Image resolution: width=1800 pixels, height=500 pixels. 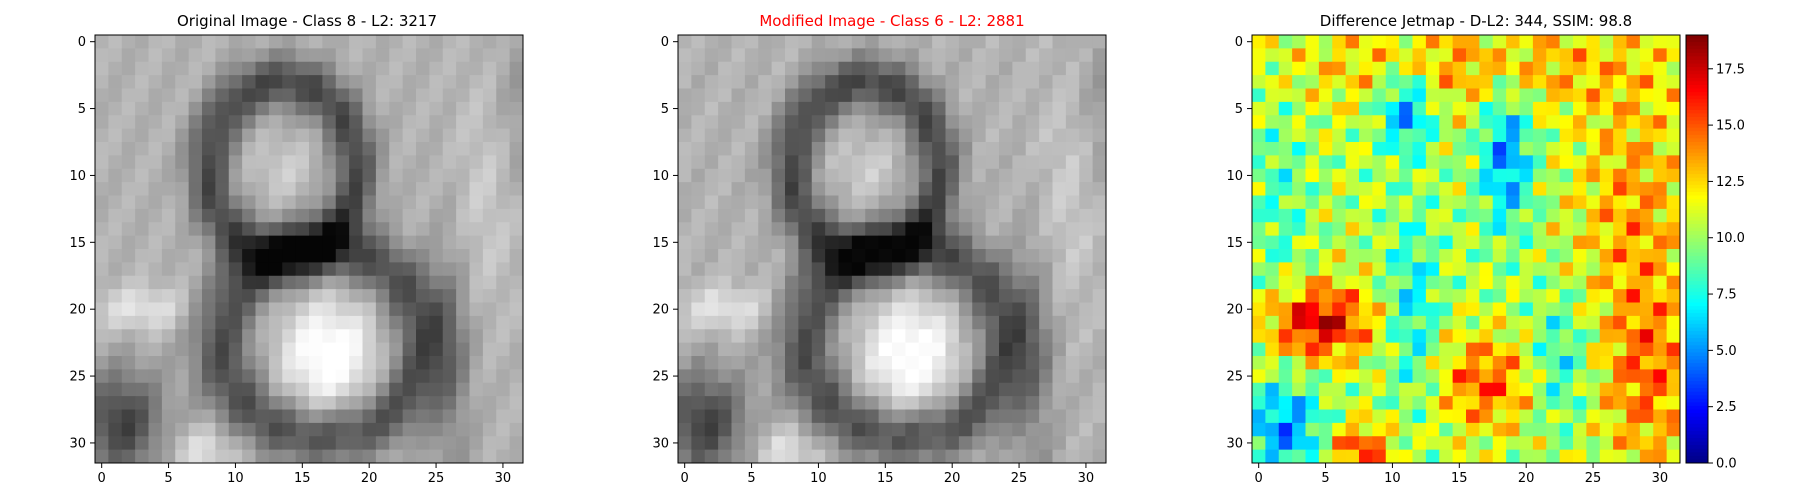 What do you see at coordinates (1697, 249) in the screenshot?
I see `colorbar-gradient` at bounding box center [1697, 249].